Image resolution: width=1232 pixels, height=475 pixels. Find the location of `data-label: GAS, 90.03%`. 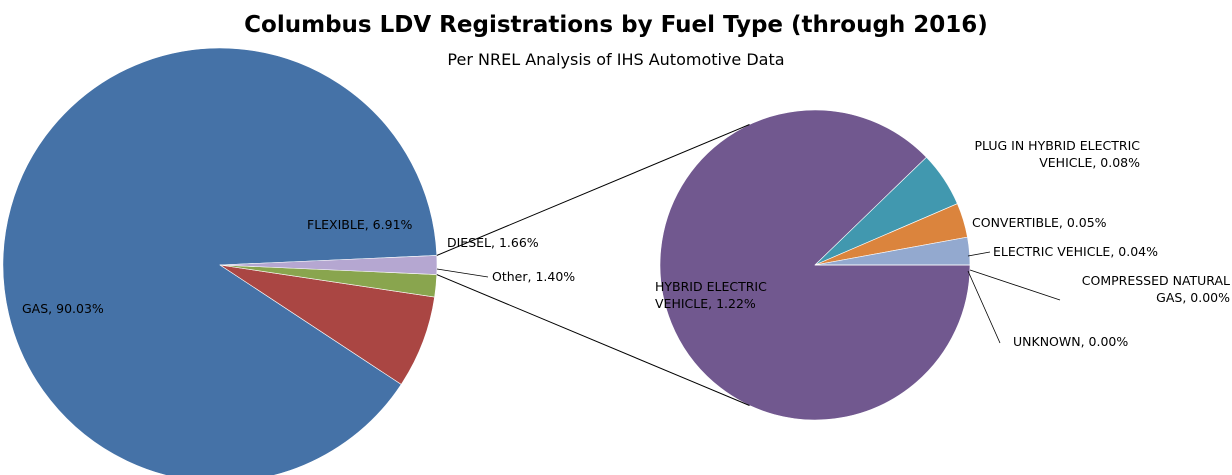

data-label: GAS, 90.03% is located at coordinates (63, 308).